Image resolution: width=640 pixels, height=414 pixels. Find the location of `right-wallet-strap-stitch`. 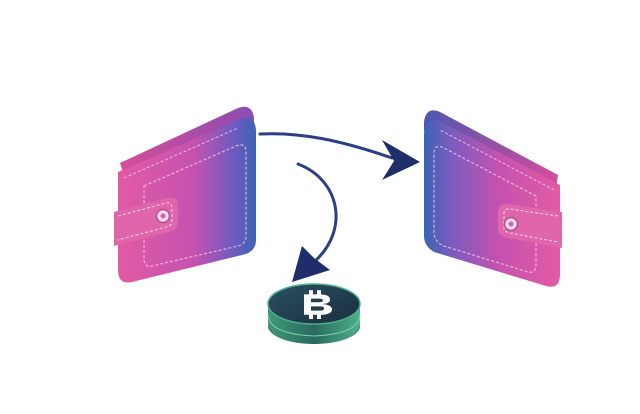

right-wallet-strap-stitch is located at coordinates (531, 225).